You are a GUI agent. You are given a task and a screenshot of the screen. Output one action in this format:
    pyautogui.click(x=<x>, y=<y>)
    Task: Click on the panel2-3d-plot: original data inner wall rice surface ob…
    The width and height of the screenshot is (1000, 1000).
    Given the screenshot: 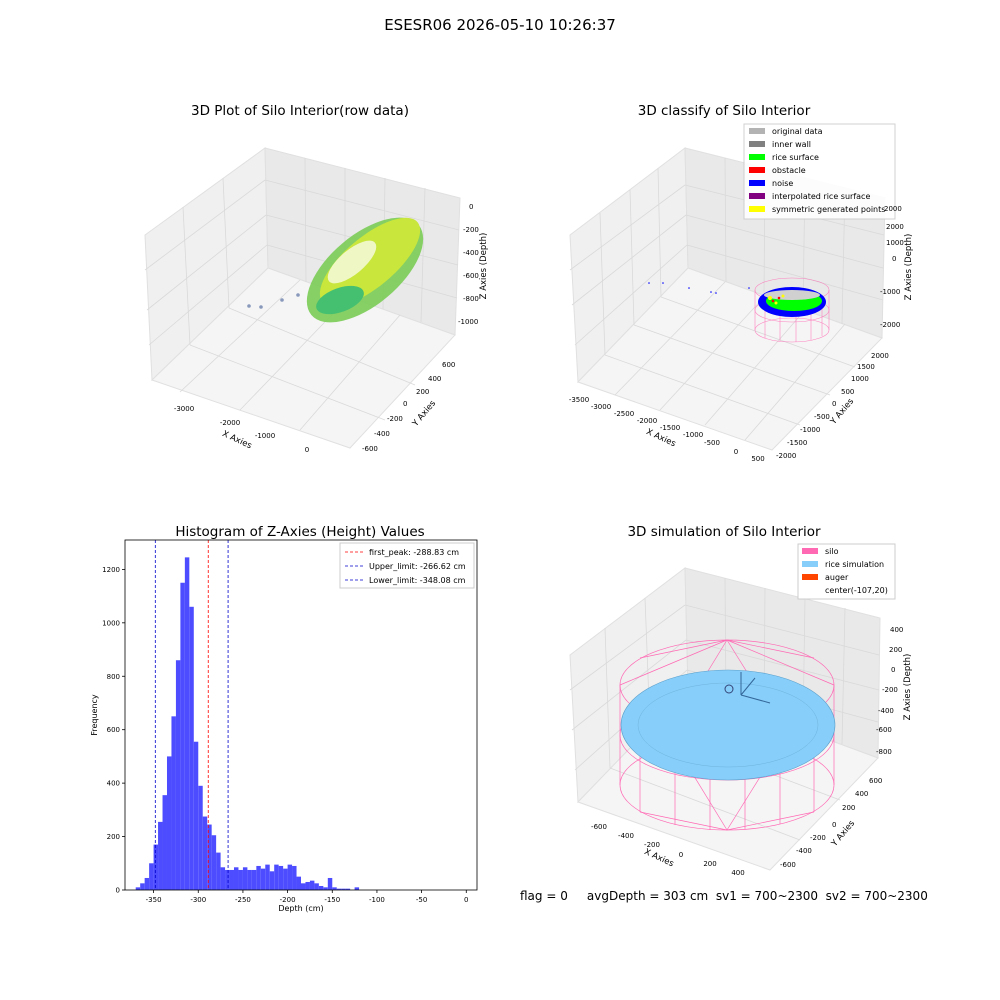 What is the action you would take?
    pyautogui.click(x=741, y=293)
    